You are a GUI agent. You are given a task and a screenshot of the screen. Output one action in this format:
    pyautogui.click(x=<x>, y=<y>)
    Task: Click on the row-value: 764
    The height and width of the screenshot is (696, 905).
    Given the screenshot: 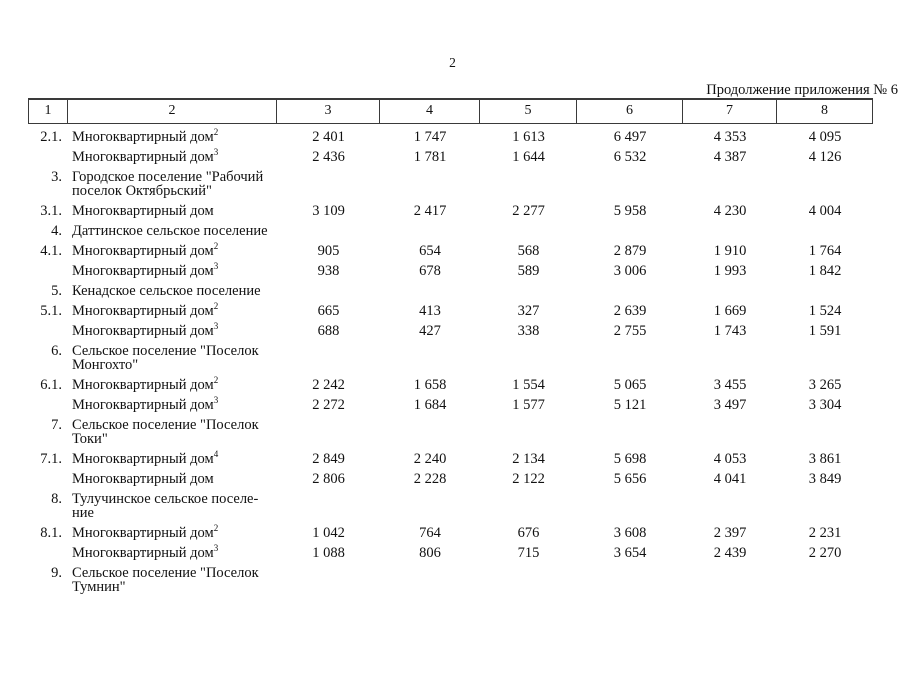 What is the action you would take?
    pyautogui.click(x=430, y=533)
    